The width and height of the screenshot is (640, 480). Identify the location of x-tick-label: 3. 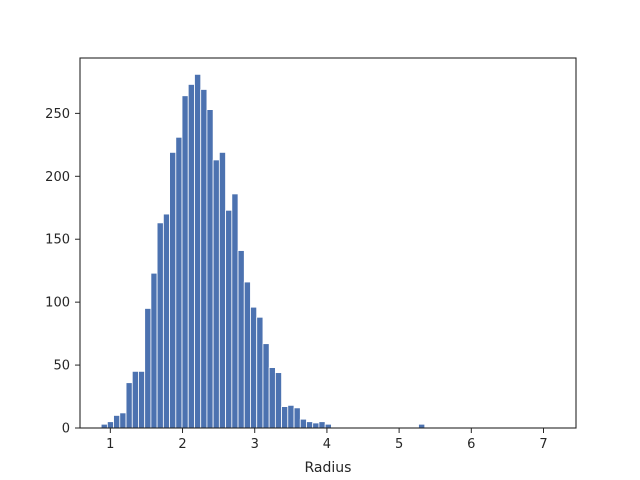
(255, 444).